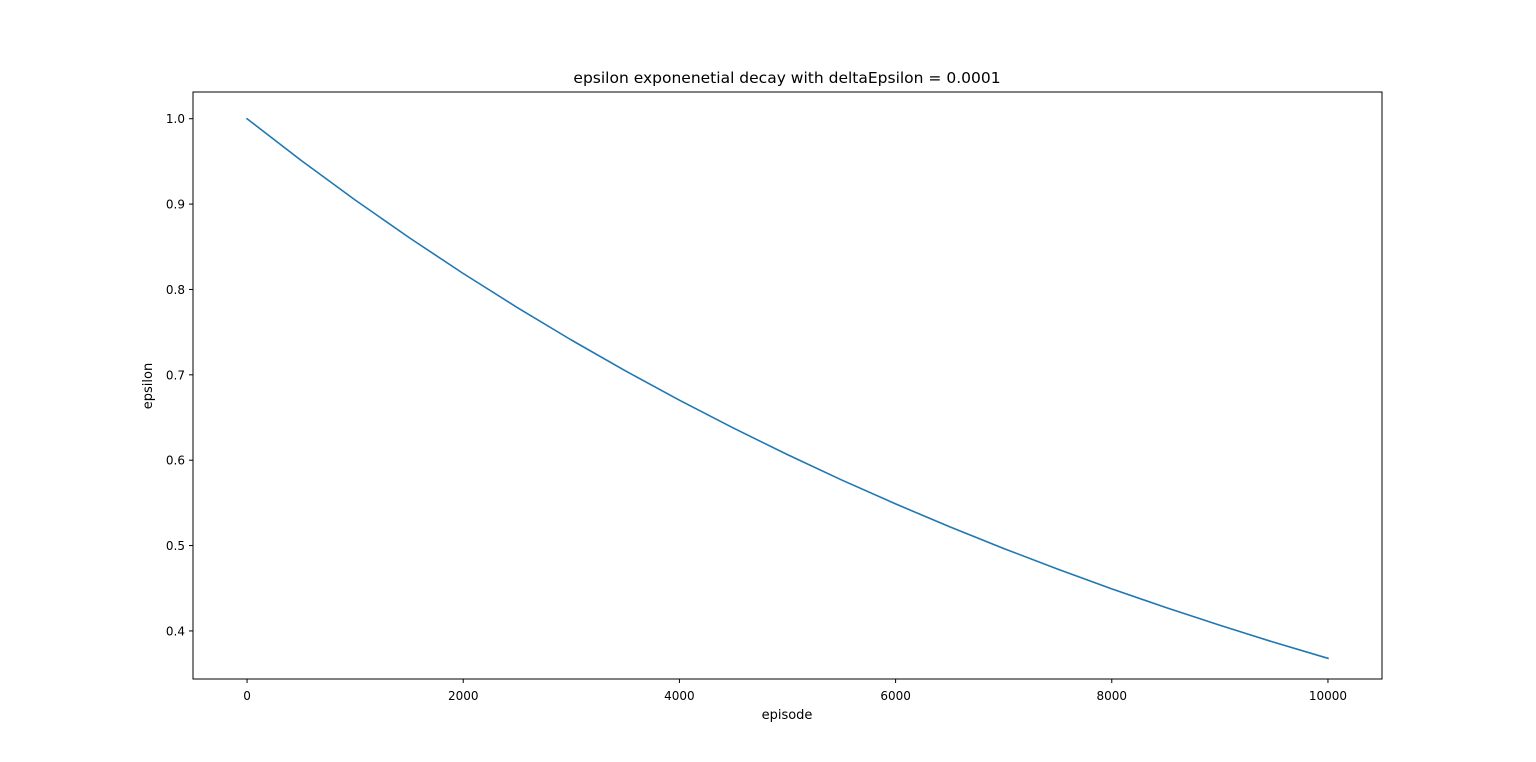 The width and height of the screenshot is (1536, 762). What do you see at coordinates (175, 375) in the screenshot?
I see `y-tick-label: 0.7` at bounding box center [175, 375].